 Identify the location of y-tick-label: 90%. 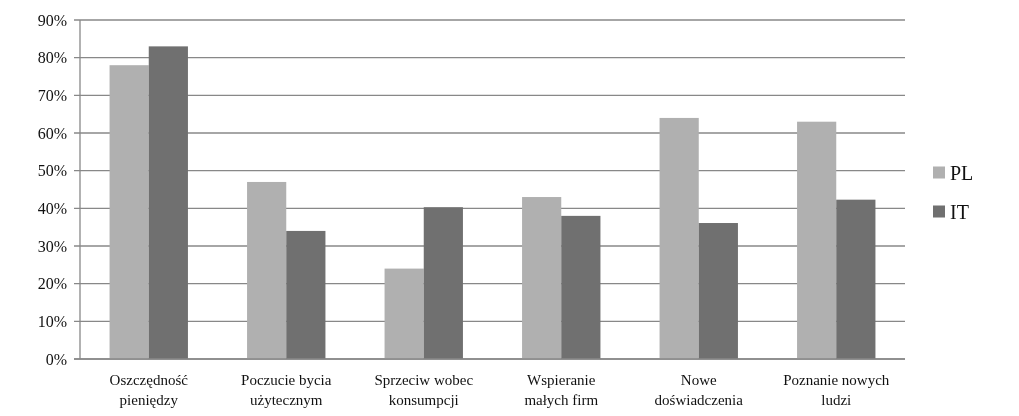
(52, 20).